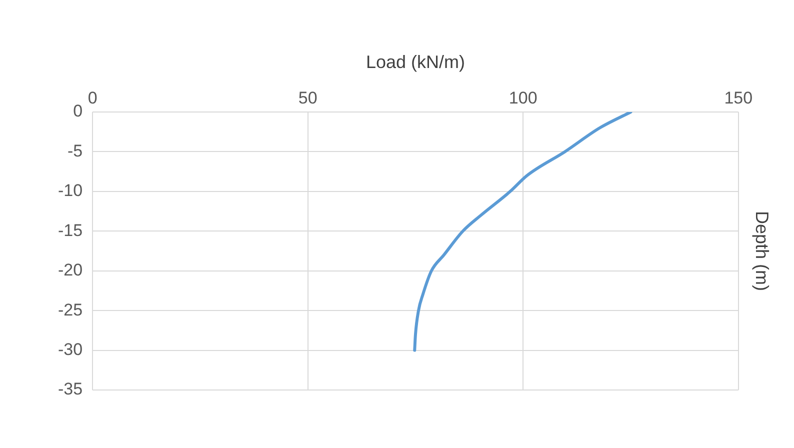  I want to click on y-tick-label: -25, so click(70, 310).